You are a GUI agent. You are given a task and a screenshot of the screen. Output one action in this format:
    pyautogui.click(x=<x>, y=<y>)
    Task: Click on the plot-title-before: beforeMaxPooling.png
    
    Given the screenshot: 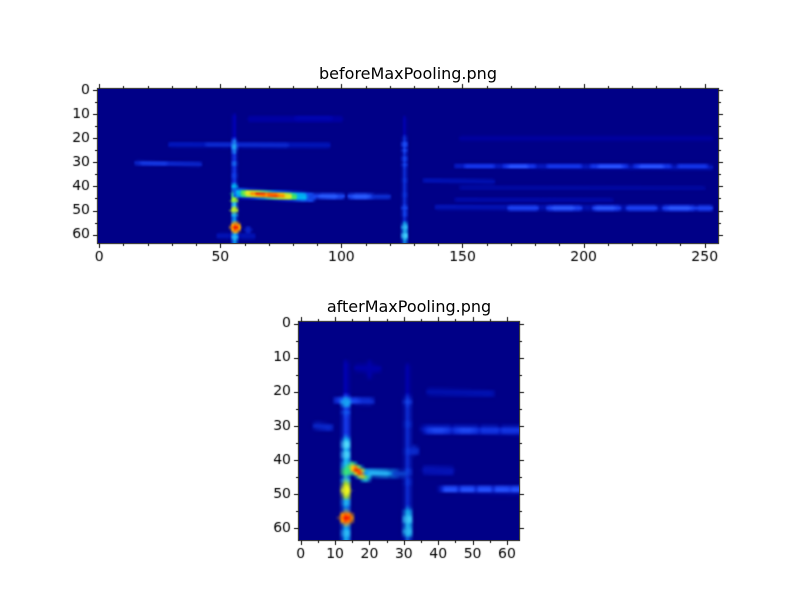 What is the action you would take?
    pyautogui.click(x=408, y=73)
    